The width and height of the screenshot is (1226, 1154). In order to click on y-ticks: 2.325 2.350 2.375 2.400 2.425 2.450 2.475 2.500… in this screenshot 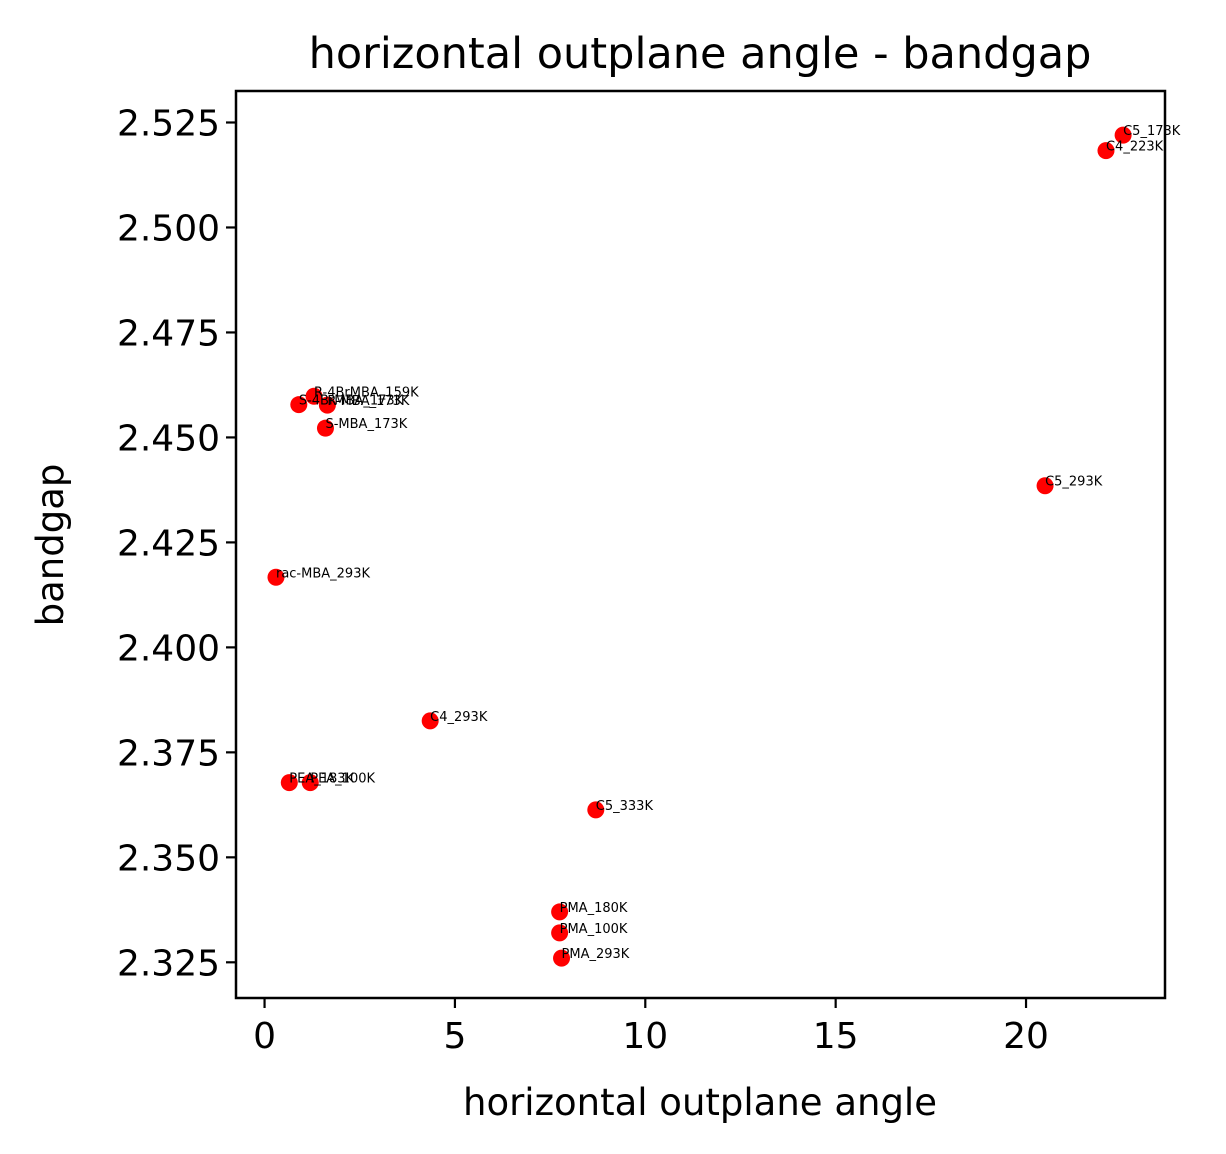, I will do `click(176, 543)`.